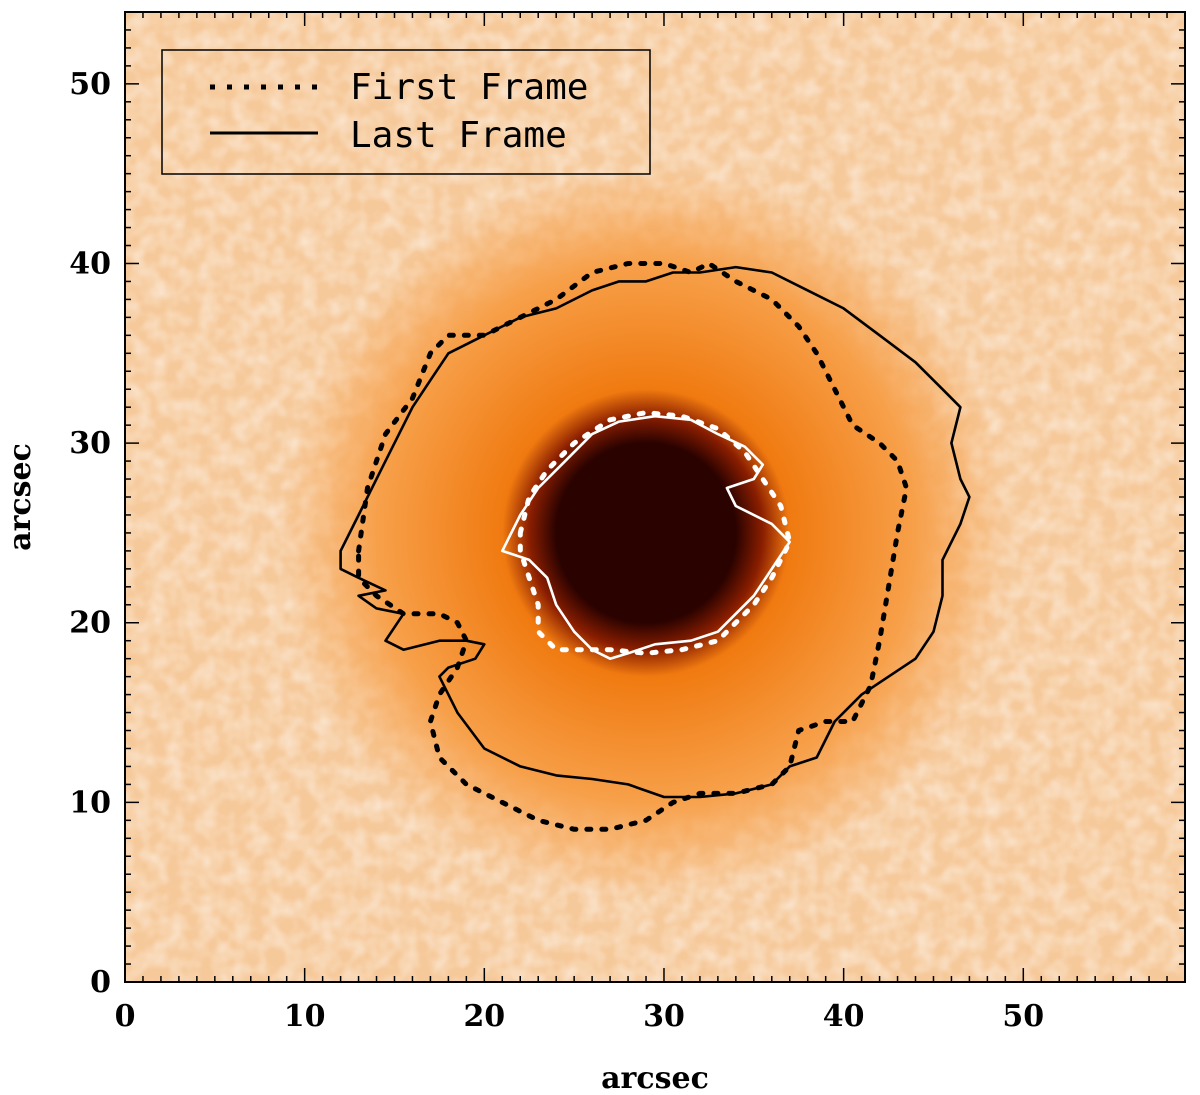 Image resolution: width=1200 pixels, height=1095 pixels. What do you see at coordinates (125, 1016) in the screenshot?
I see `x-tick-label: 0` at bounding box center [125, 1016].